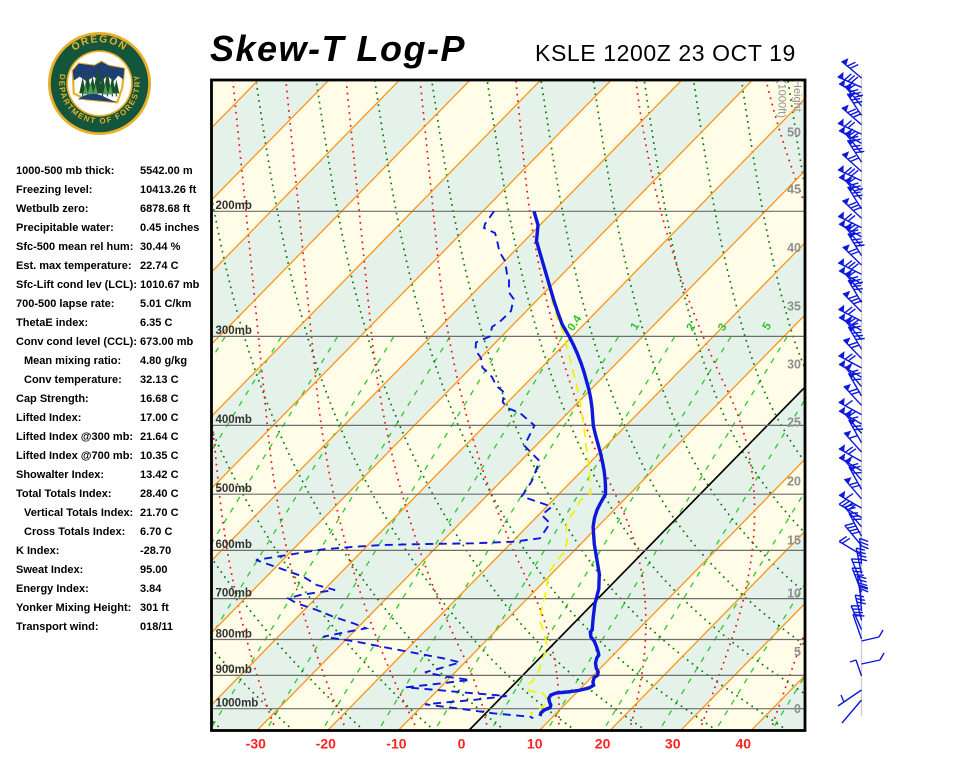 The height and width of the screenshot is (773, 960). I want to click on svg-text: 15, so click(794, 541).